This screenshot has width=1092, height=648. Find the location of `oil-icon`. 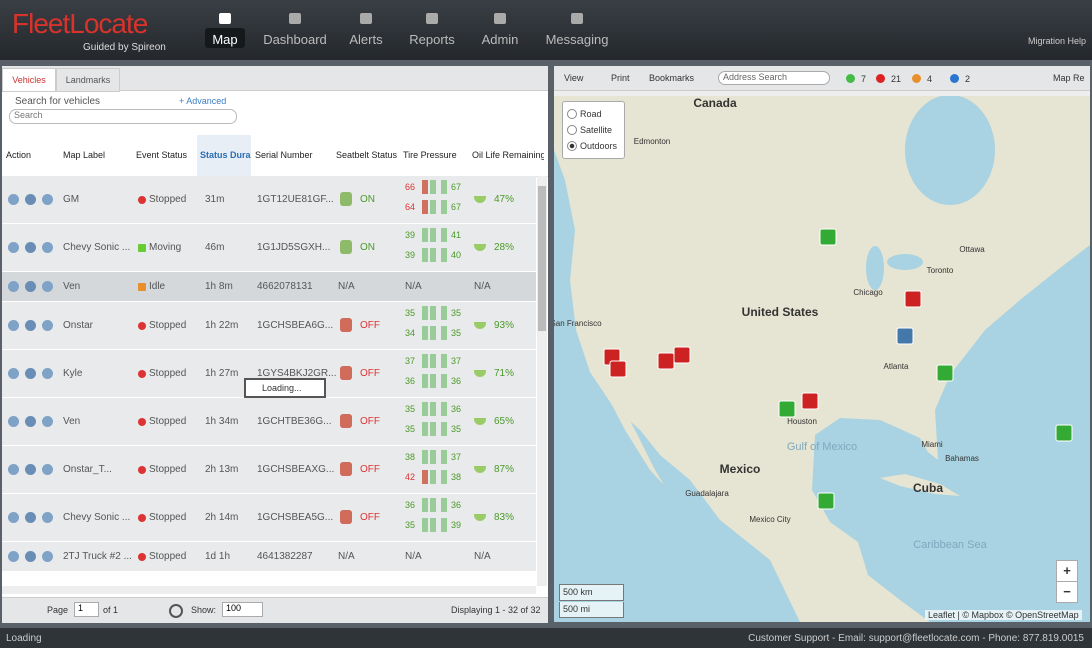

oil-icon is located at coordinates (480, 517).